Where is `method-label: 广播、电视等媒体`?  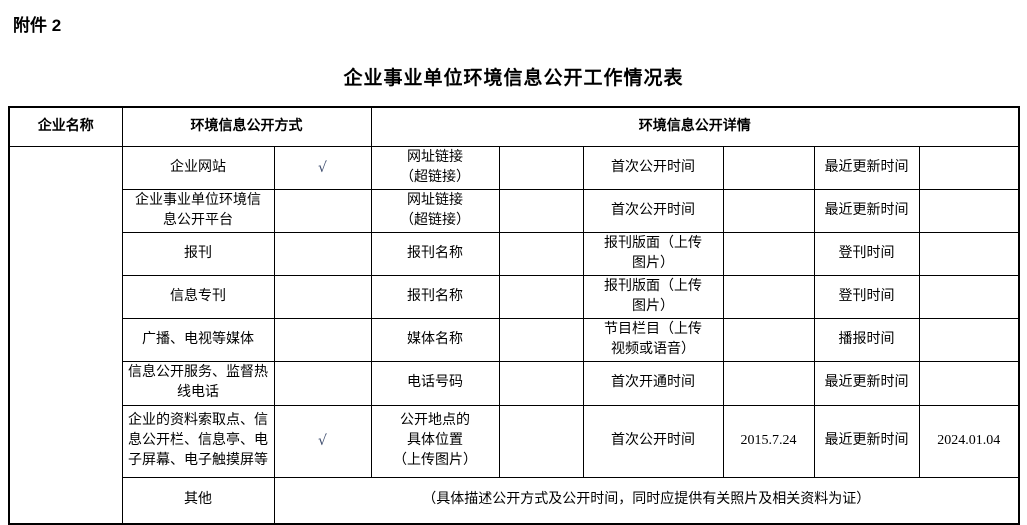 method-label: 广播、电视等媒体 is located at coordinates (198, 339).